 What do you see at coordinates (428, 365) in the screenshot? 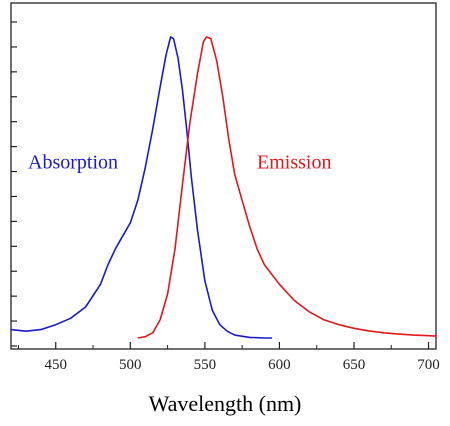
I see `x-tick-label: 700` at bounding box center [428, 365].